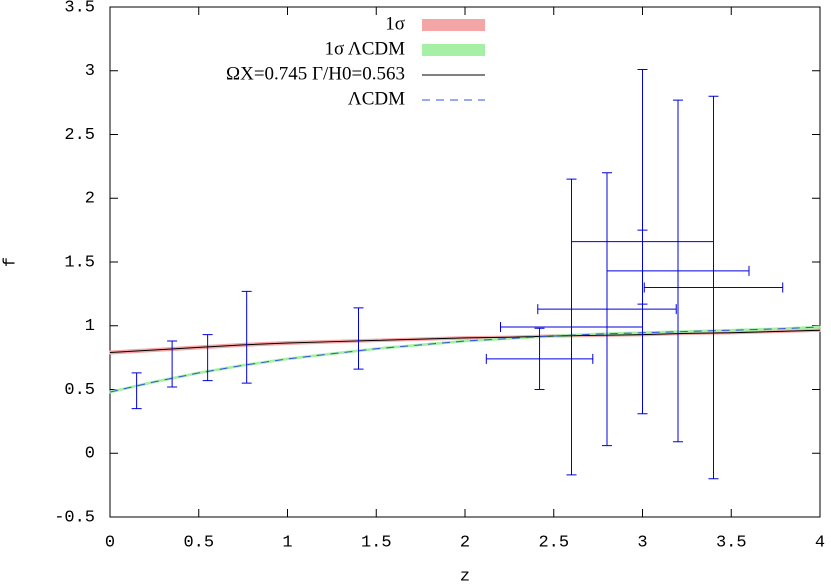  Describe the element at coordinates (110, 542) in the screenshot. I see `x-tick-label: 0` at that location.